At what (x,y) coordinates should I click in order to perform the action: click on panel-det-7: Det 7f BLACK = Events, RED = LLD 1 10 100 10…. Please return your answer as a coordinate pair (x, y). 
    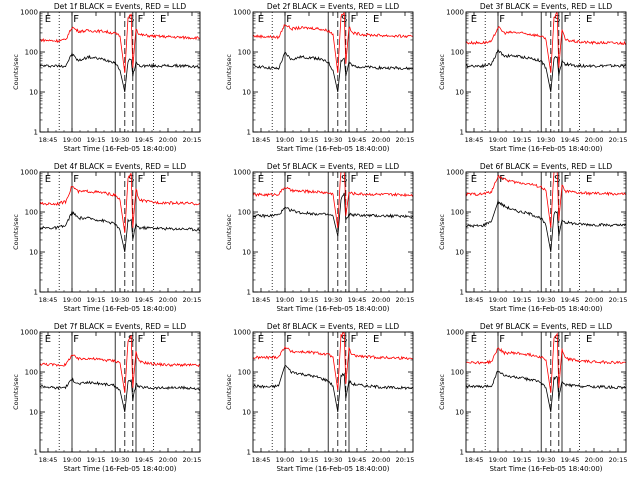
    Looking at the image, I should click on (106, 397).